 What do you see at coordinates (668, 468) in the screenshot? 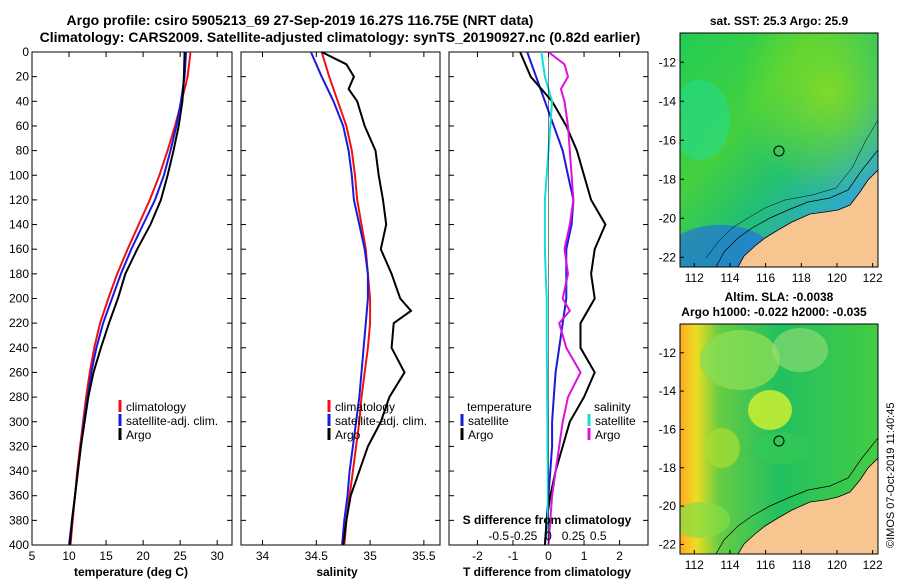
I see `map-y-tick-label: -18` at bounding box center [668, 468].